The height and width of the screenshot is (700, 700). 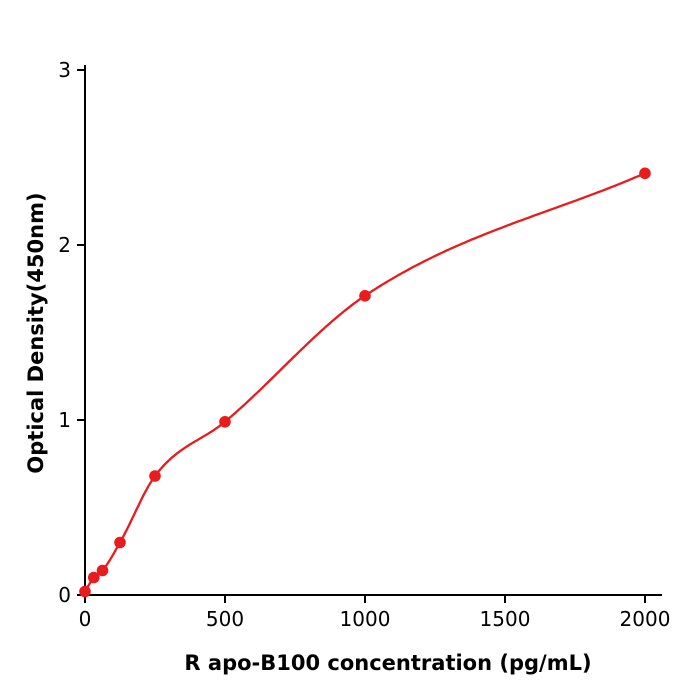 I want to click on x-tick-label: 500, so click(x=225, y=619).